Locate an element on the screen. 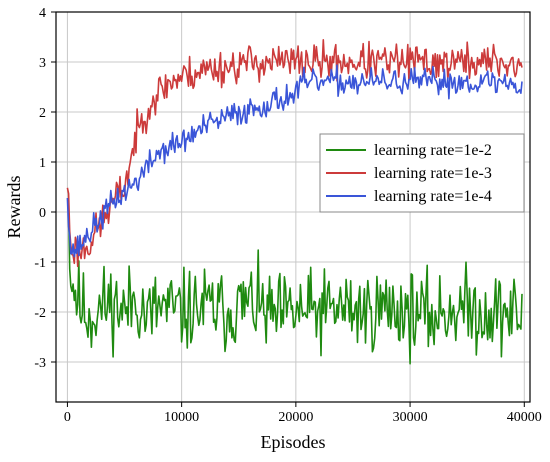  x-tick-label: 40000 is located at coordinates (524, 417).